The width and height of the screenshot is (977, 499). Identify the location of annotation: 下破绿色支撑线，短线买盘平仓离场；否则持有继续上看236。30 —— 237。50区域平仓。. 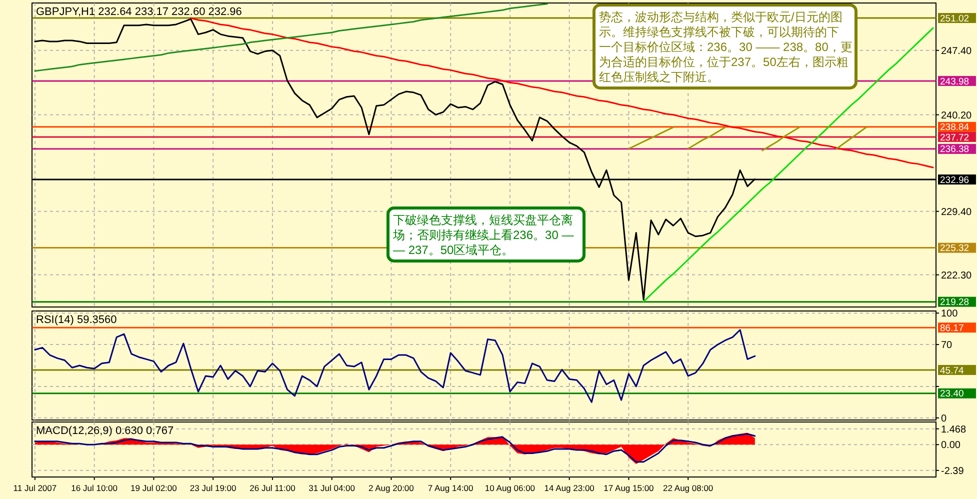
(483, 235).